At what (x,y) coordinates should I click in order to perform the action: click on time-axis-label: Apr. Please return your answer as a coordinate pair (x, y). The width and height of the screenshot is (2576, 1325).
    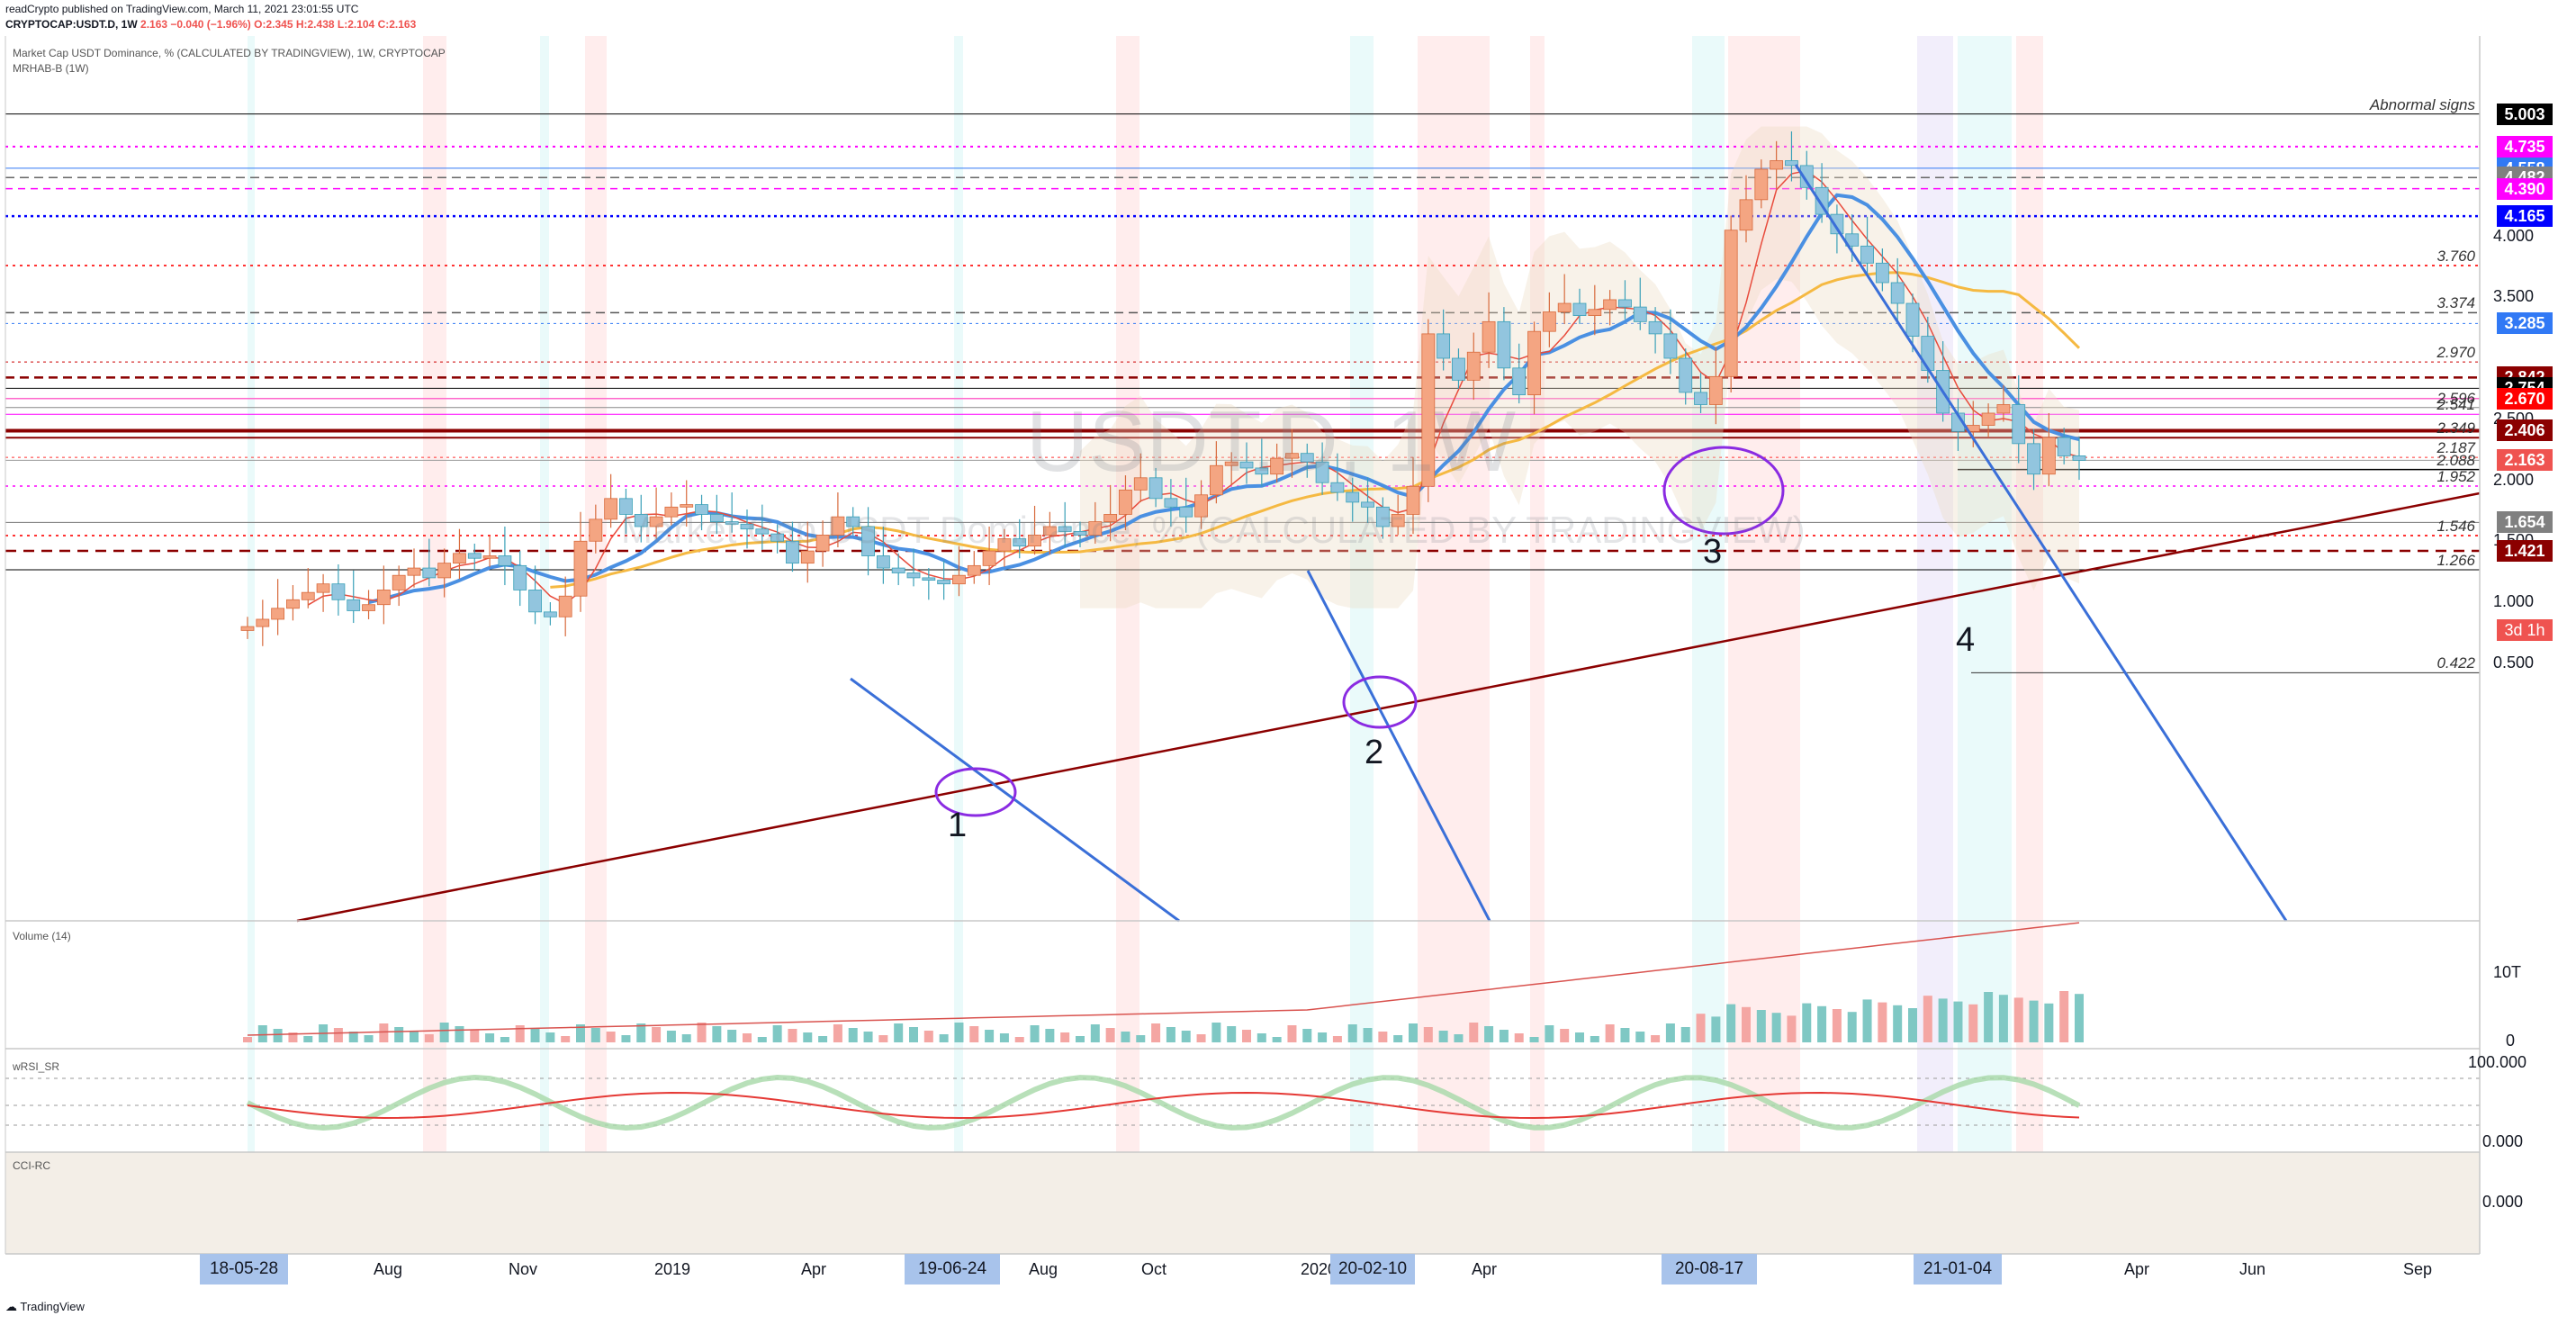
    Looking at the image, I should click on (1485, 1269).